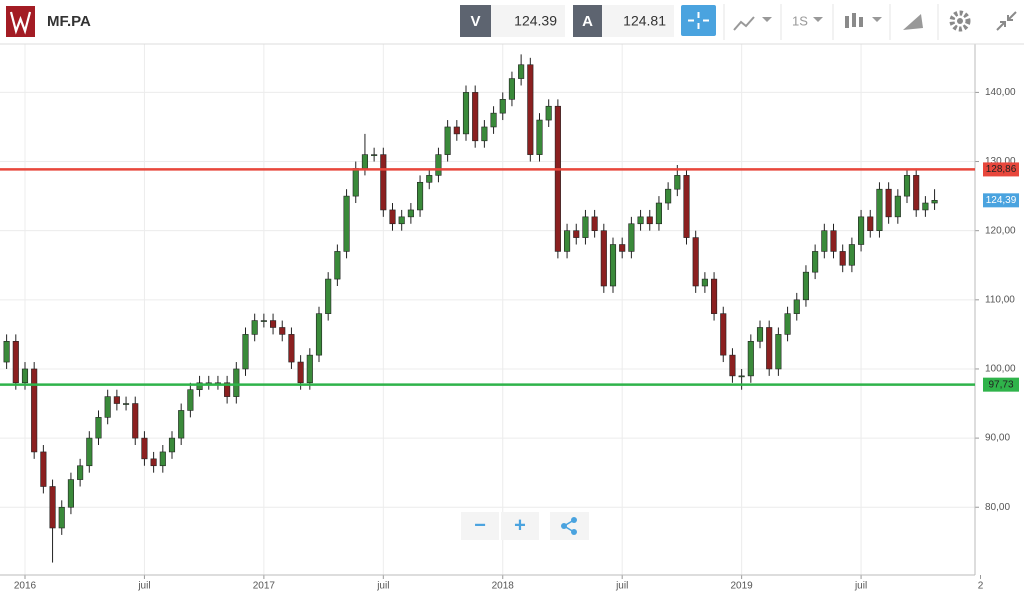  I want to click on crosshair-icon, so click(698, 20).